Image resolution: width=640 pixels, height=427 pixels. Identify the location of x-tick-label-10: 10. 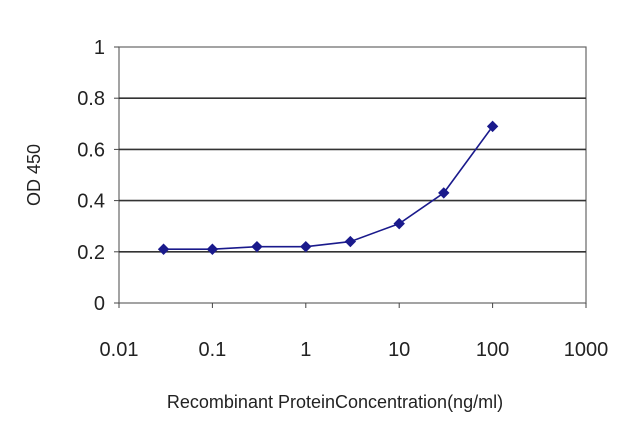
(399, 350).